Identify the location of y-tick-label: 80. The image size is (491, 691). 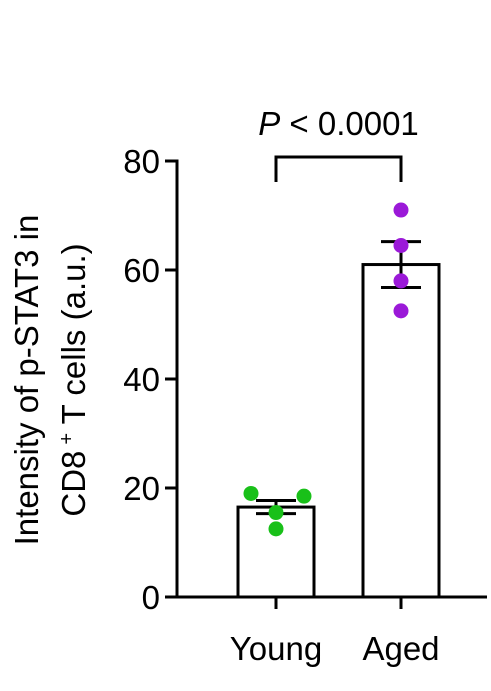
(141, 161).